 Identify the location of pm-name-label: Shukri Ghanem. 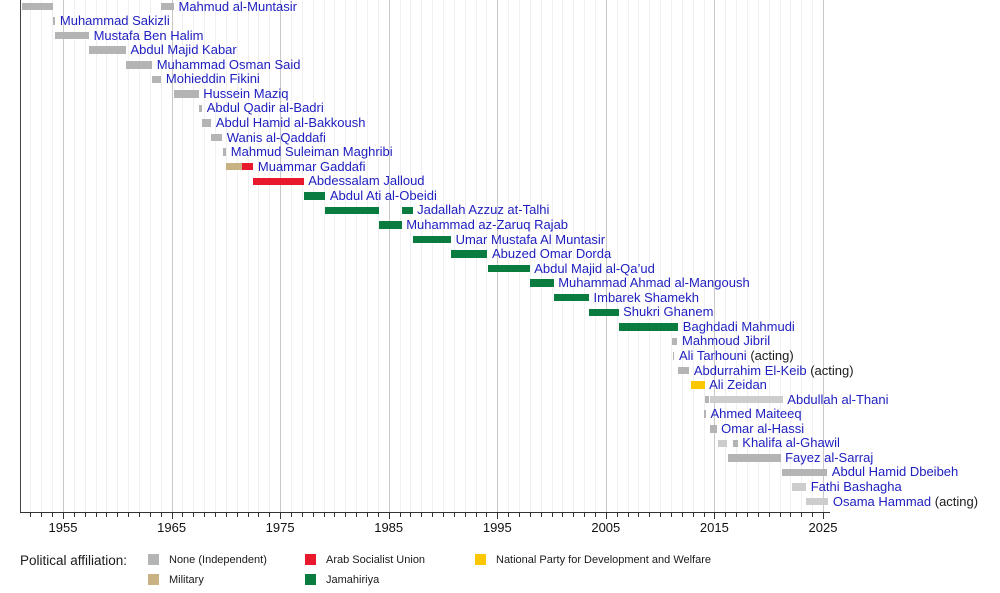
(668, 312).